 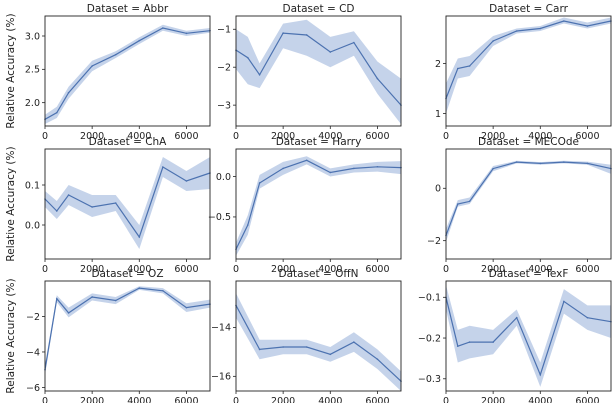 What do you see at coordinates (224, 30) in the screenshot?
I see `y-tick-label: −1` at bounding box center [224, 30].